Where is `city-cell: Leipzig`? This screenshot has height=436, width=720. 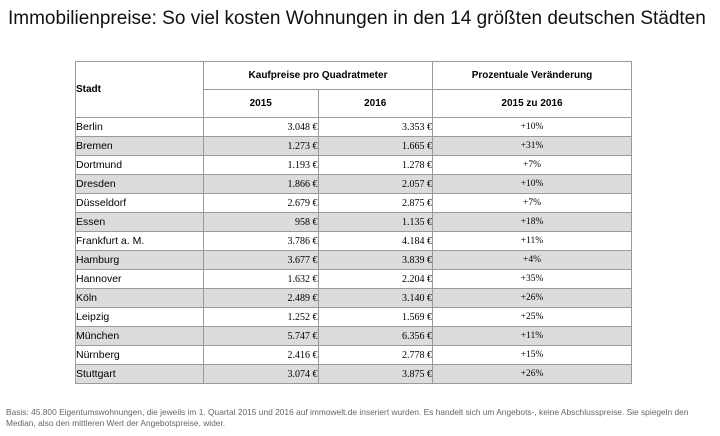 city-cell: Leipzig is located at coordinates (139, 317).